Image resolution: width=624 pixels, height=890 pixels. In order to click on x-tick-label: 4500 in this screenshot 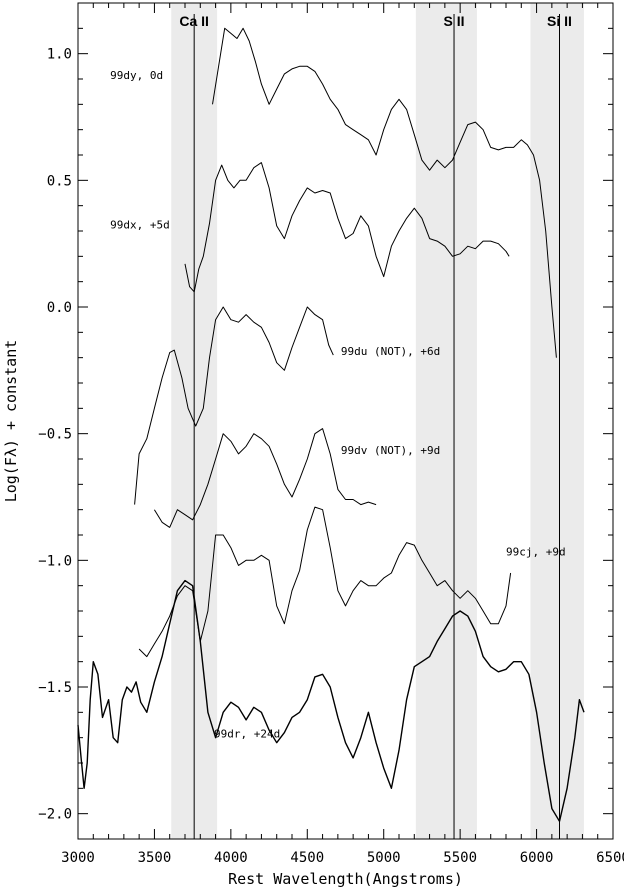, I will do `click(307, 858)`.